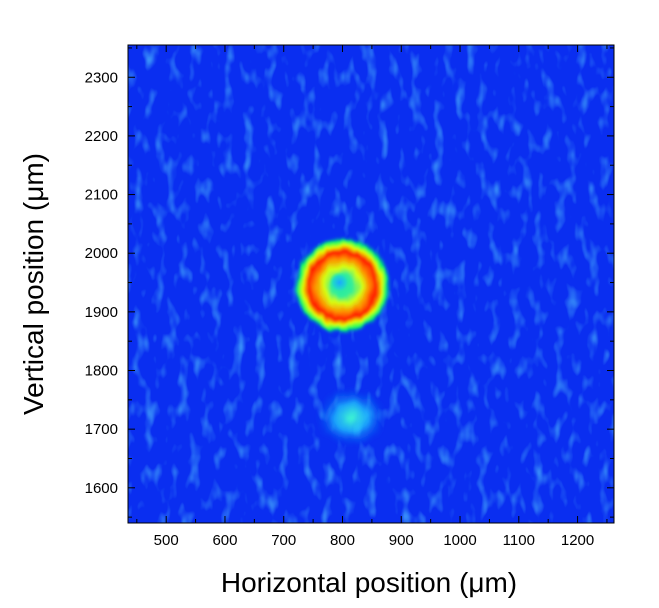 Image resolution: width=659 pixels, height=608 pixels. Describe the element at coordinates (401, 540) in the screenshot. I see `x-tick-label: 900` at that location.